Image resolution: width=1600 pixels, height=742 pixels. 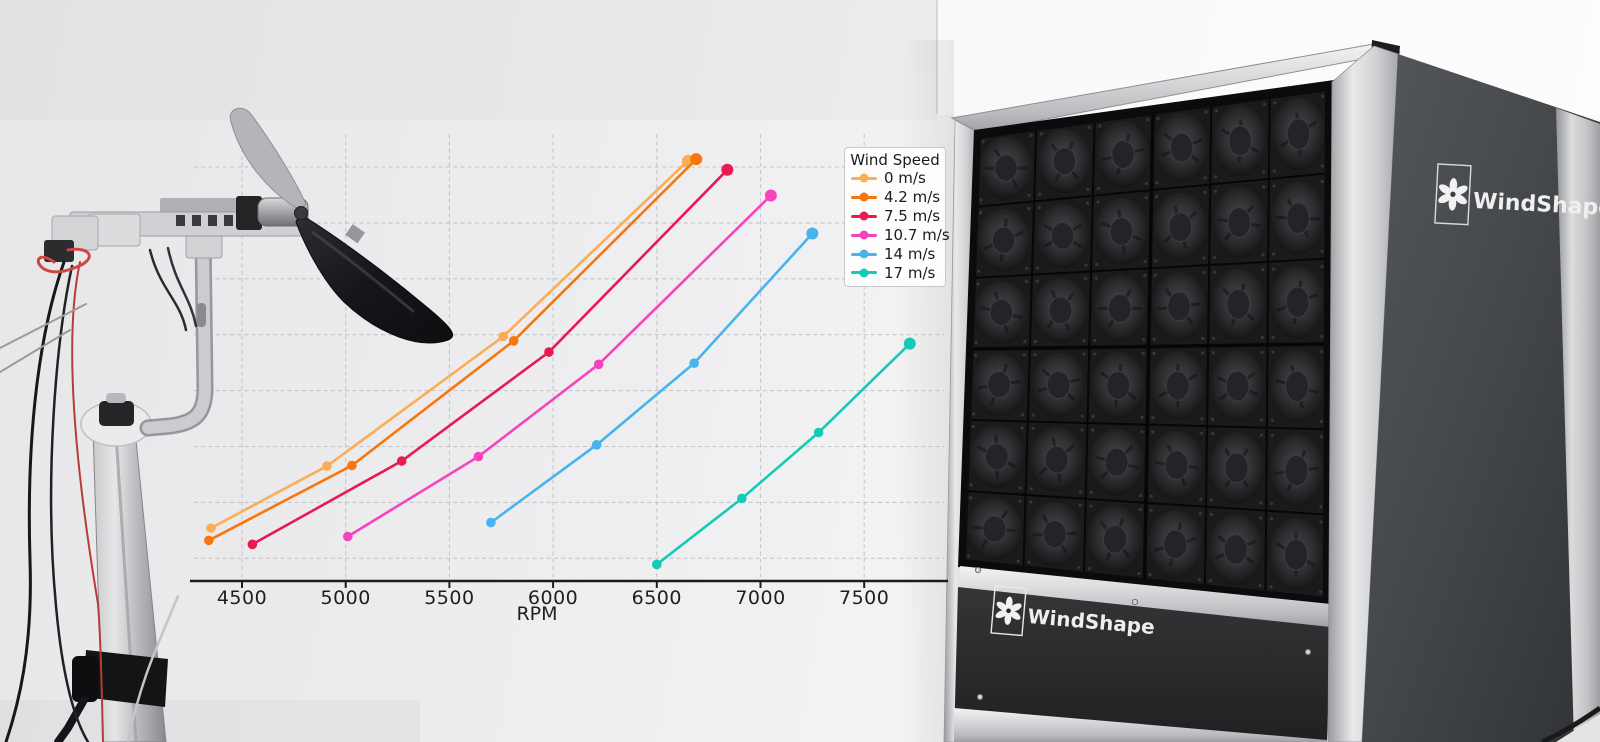 I want to click on legend-label: 7.5 m/s, so click(x=912, y=216).